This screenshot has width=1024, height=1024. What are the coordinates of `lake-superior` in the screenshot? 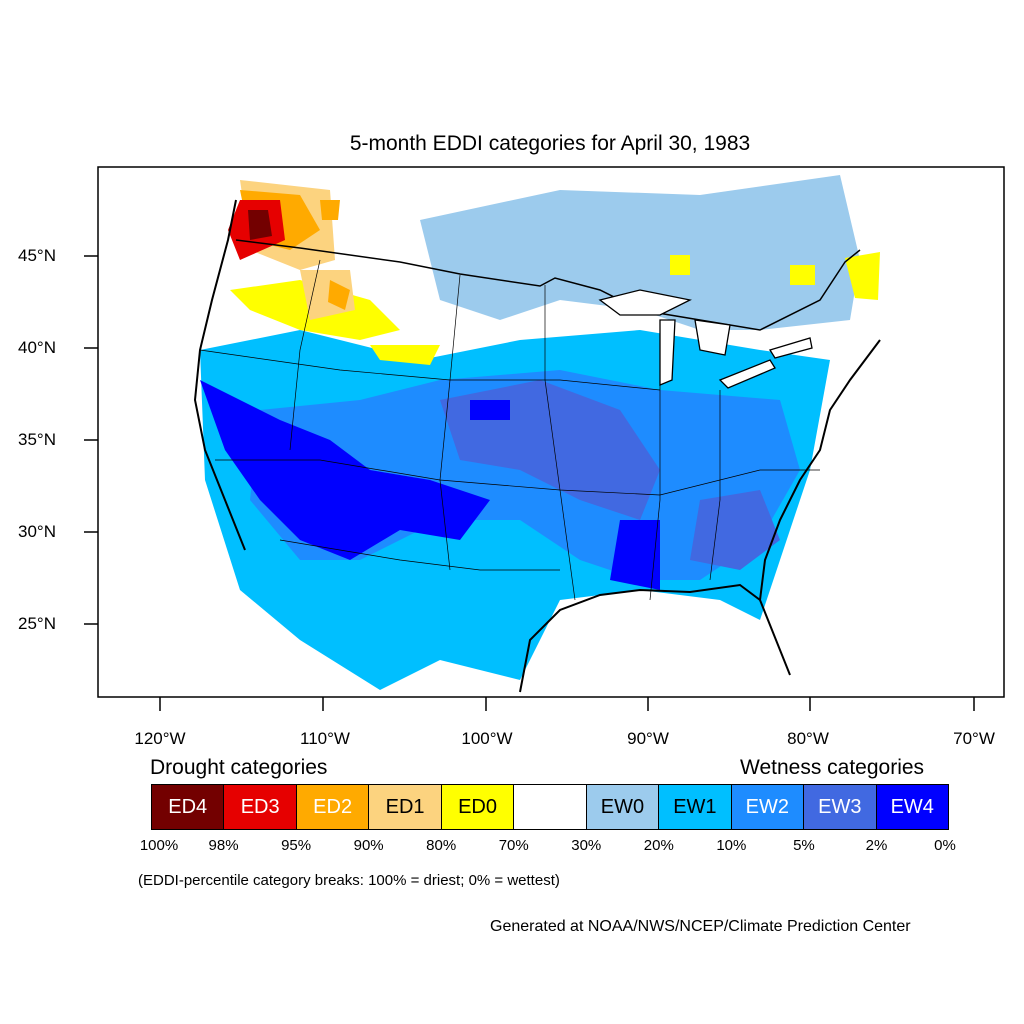 It's located at (645, 302).